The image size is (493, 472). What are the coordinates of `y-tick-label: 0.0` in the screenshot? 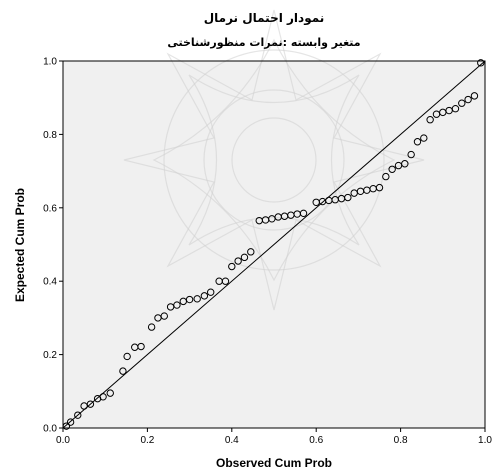 It's located at (50, 429).